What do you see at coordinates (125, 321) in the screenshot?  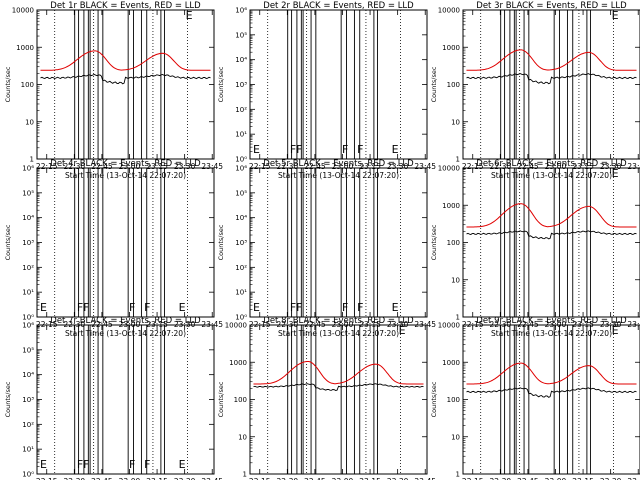 I see `panel-title: Det 7r BLACK = Events, RED = LLD` at bounding box center [125, 321].